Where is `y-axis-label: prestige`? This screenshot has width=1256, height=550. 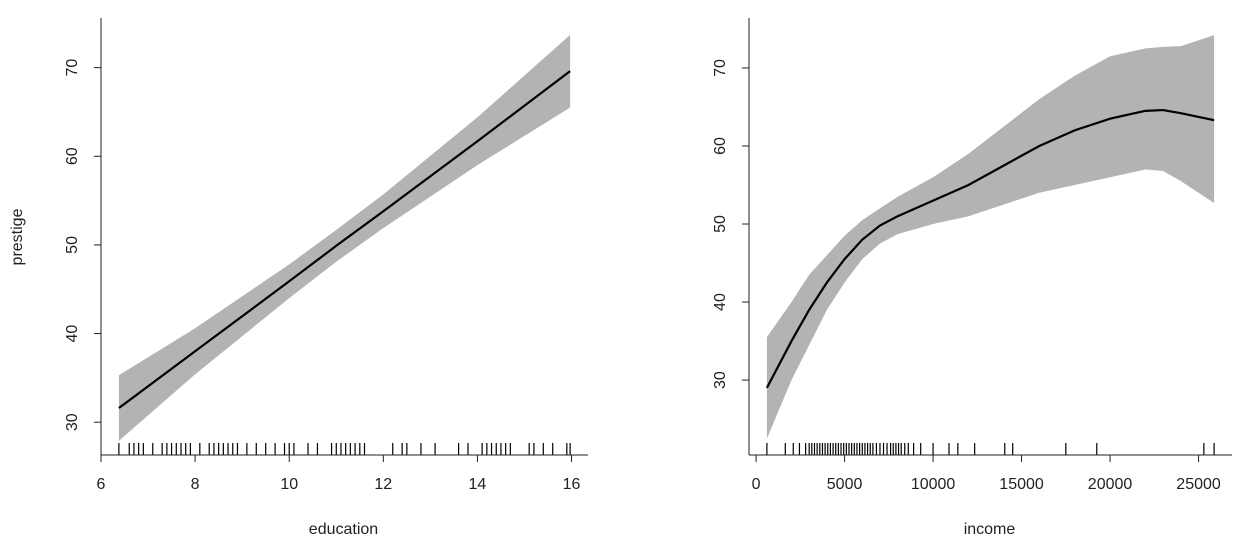 y-axis-label: prestige is located at coordinates (17, 236).